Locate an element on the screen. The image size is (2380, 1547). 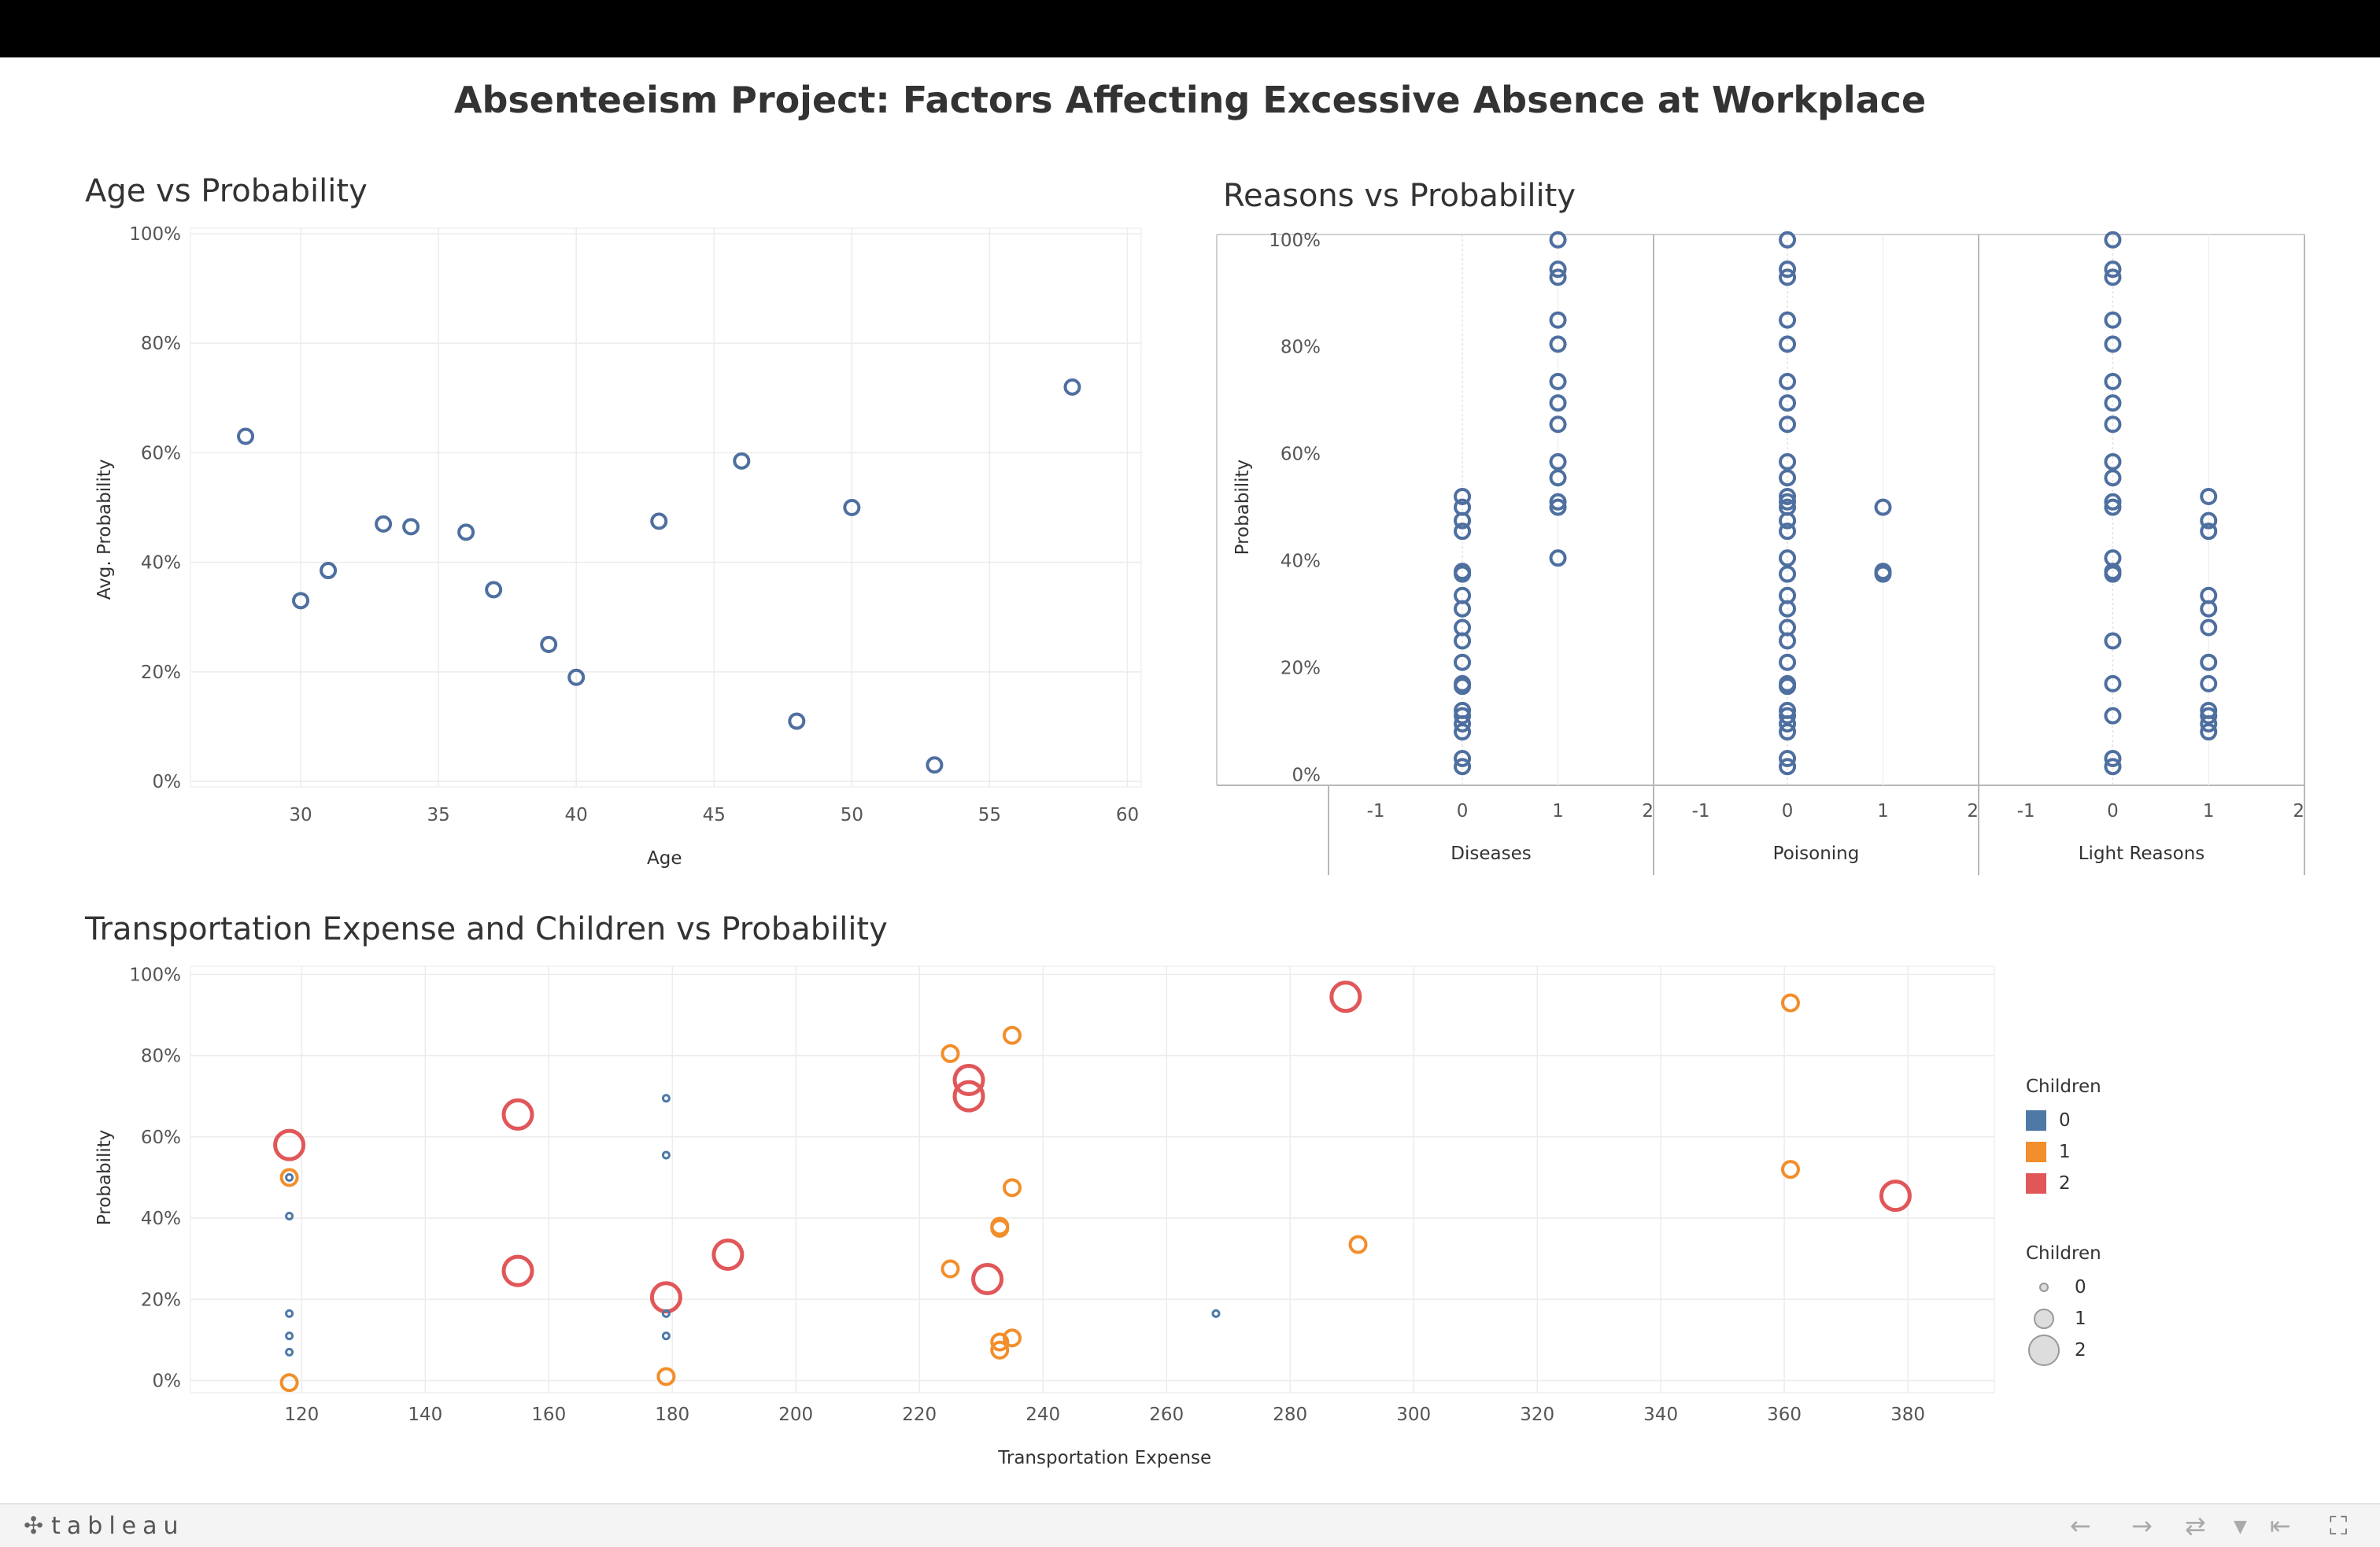
transport-y-tick-label: 0% is located at coordinates (167, 1382).